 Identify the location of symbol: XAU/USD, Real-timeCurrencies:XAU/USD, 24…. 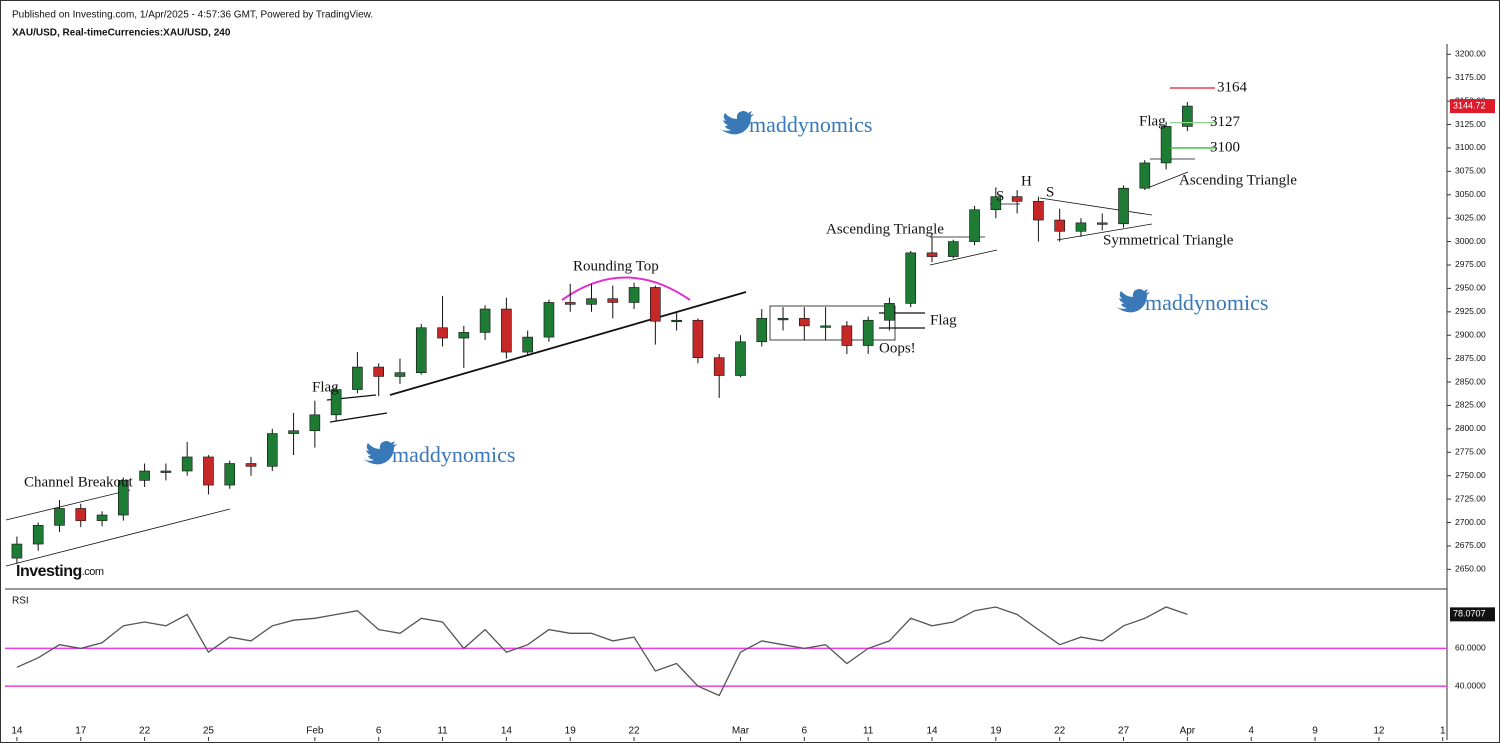
(121, 33).